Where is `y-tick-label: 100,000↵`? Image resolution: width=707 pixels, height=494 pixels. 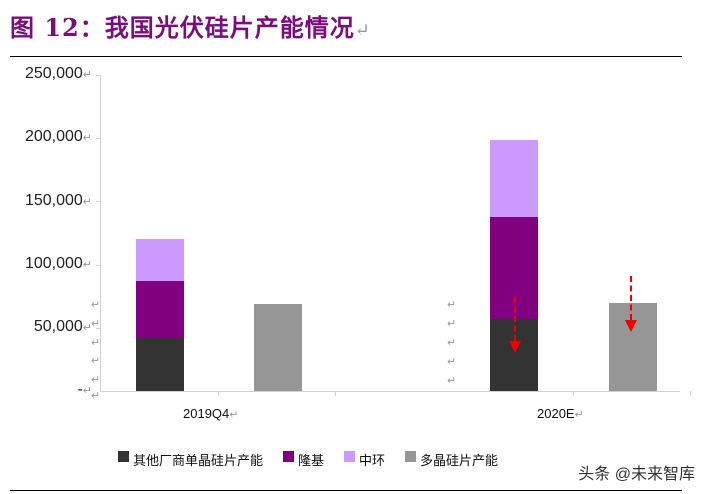 y-tick-label: 100,000↵ is located at coordinates (58, 263).